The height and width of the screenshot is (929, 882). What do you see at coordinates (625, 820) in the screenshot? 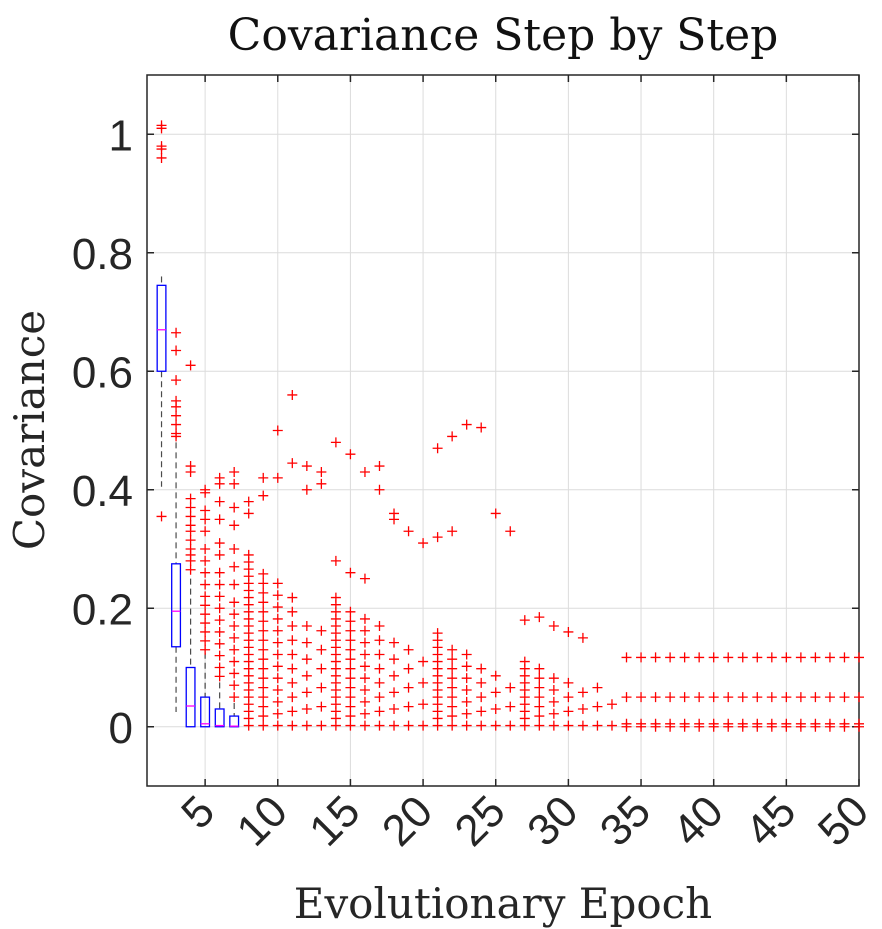
I see `x-tick-label: 35` at bounding box center [625, 820].